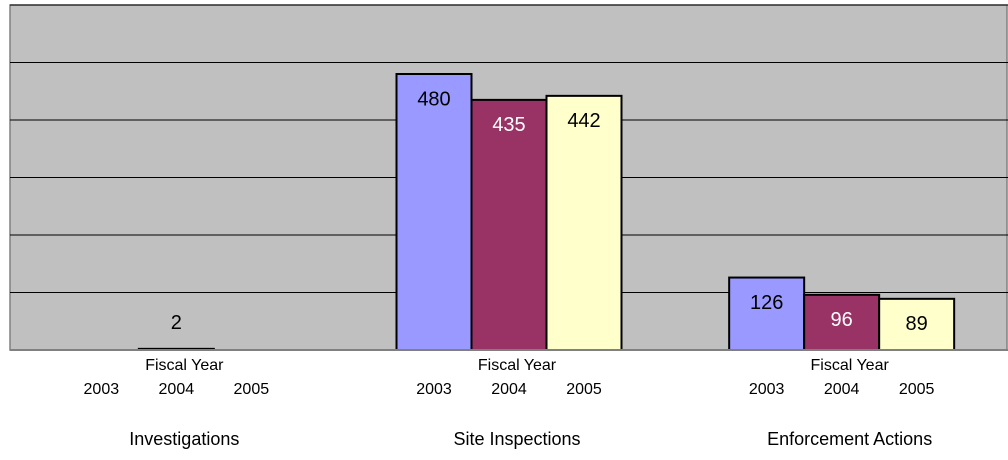  Describe the element at coordinates (516, 439) in the screenshot. I see `category-label: Site Inspections` at that location.